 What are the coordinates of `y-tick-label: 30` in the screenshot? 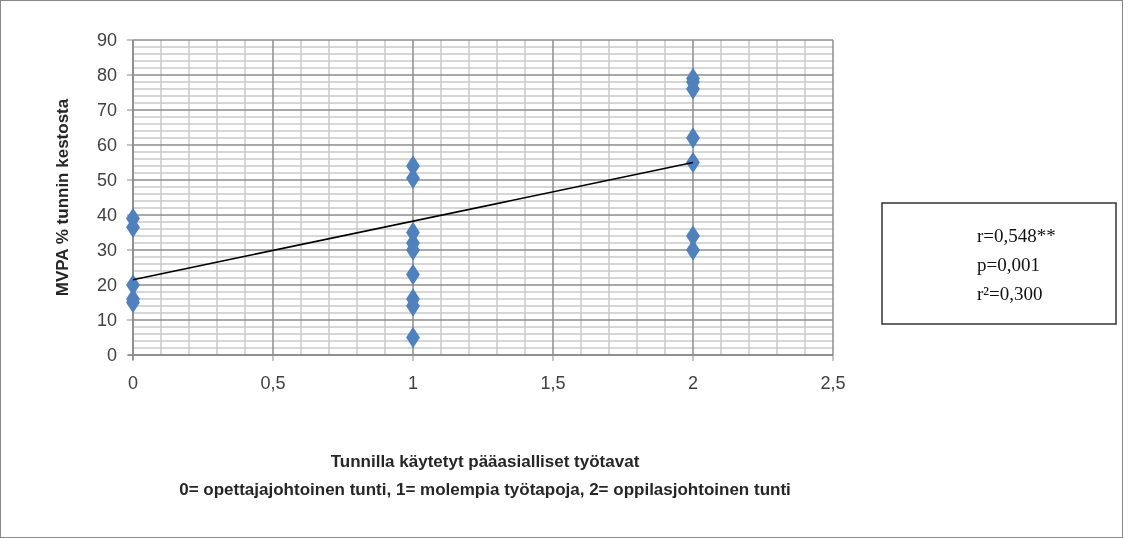 It's located at (106, 250).